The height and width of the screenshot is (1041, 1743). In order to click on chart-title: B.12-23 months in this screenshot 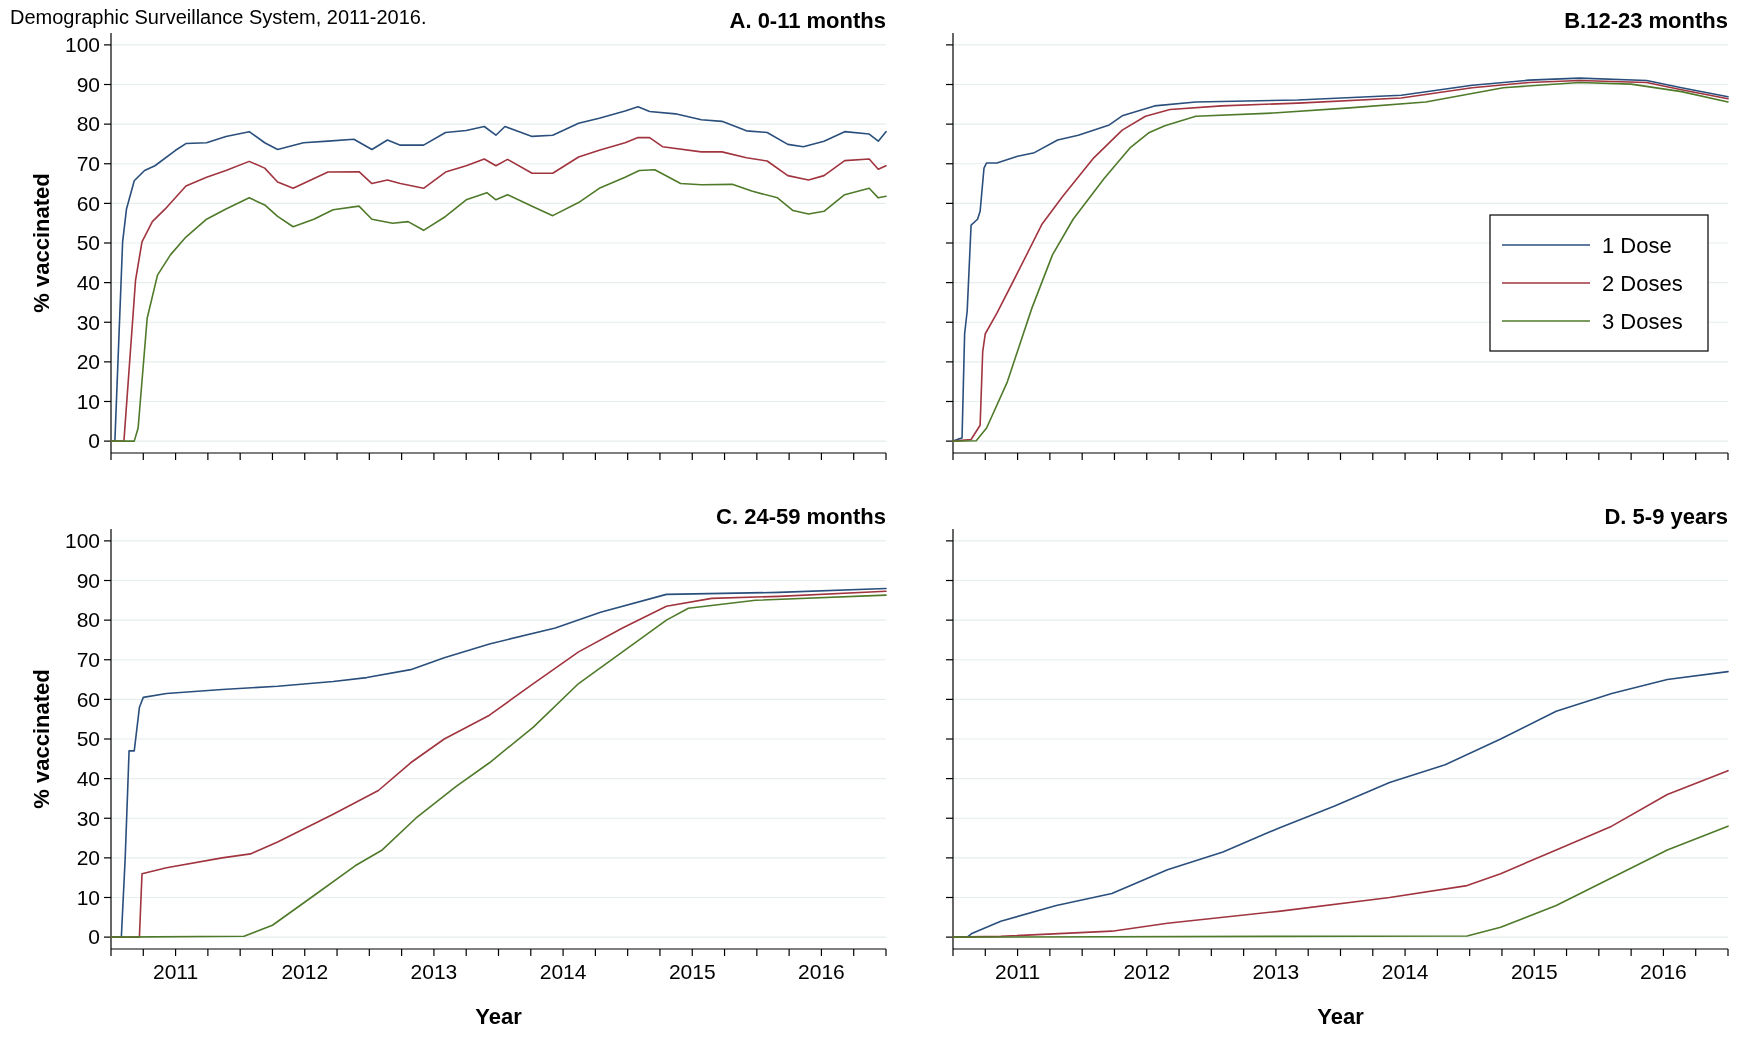, I will do `click(1646, 20)`.